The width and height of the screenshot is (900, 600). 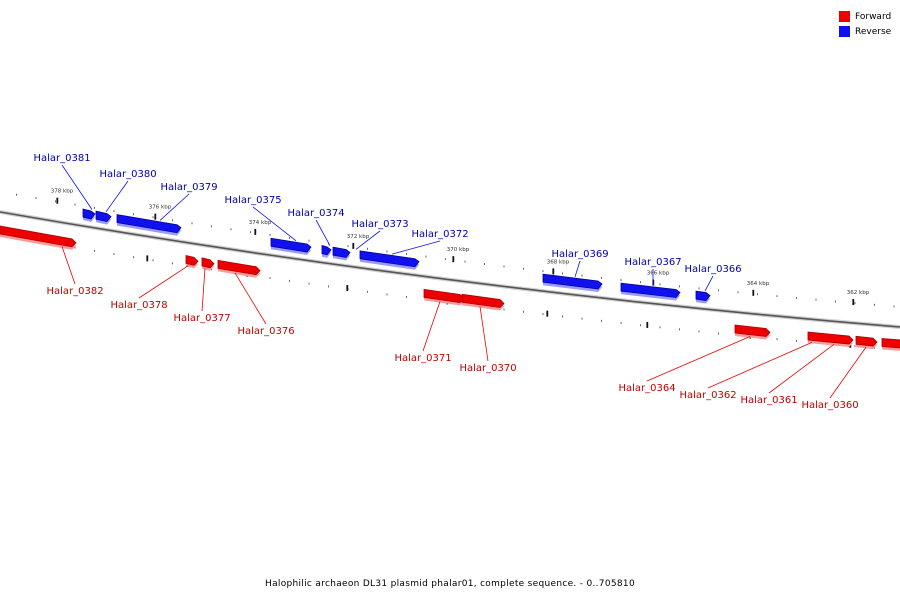 I want to click on gene-label: Halar_0369, so click(x=579, y=254).